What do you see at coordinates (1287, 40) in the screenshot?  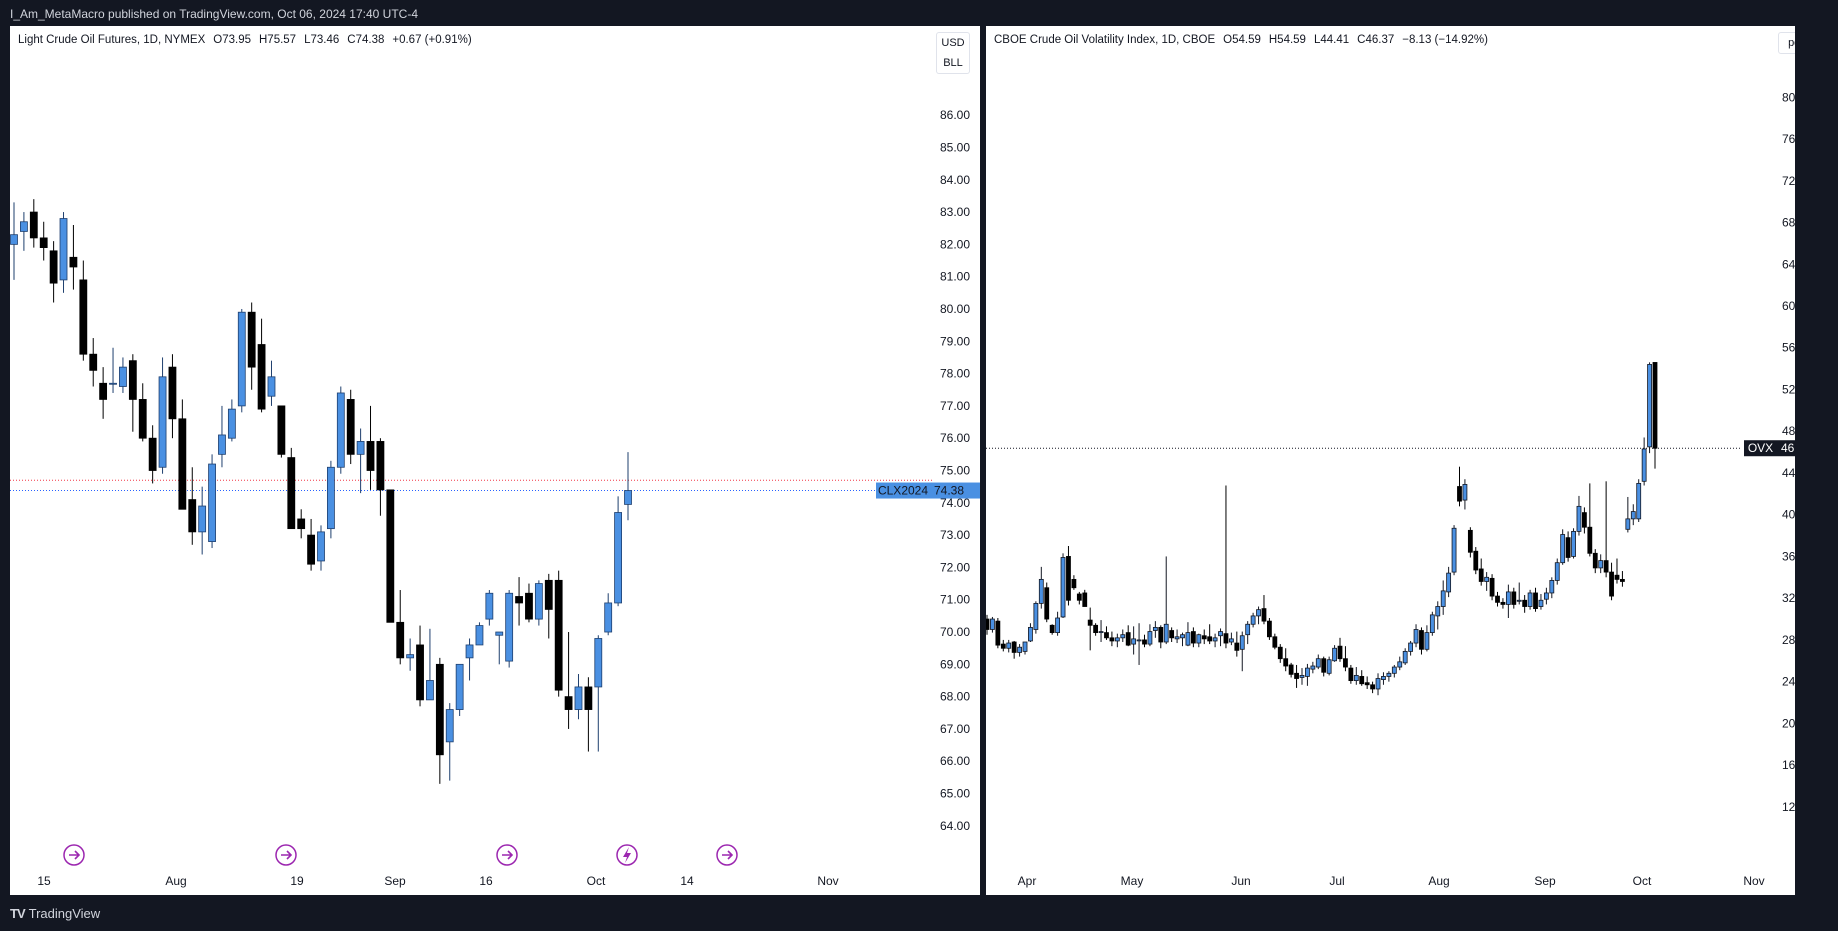 I see `legend-high: H54.59` at bounding box center [1287, 40].